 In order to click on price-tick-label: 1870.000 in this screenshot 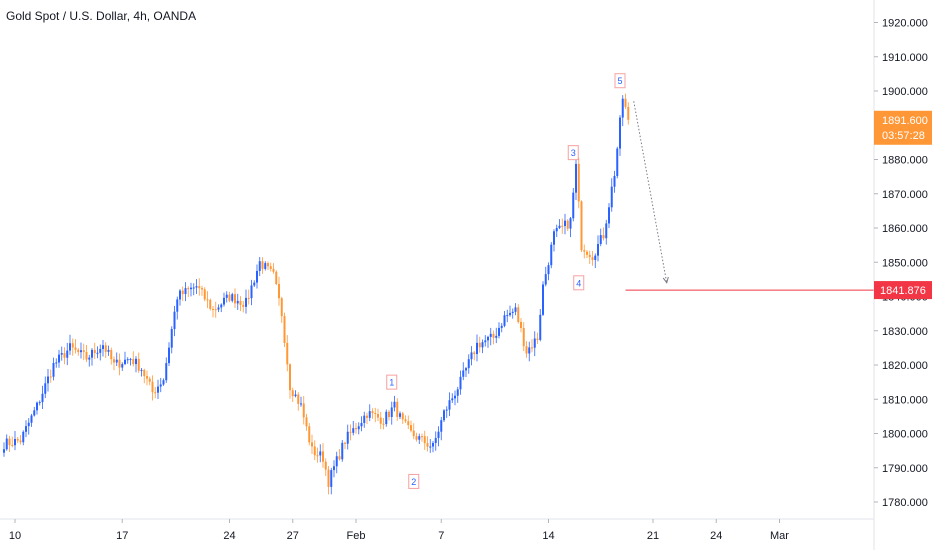, I will do `click(905, 195)`.